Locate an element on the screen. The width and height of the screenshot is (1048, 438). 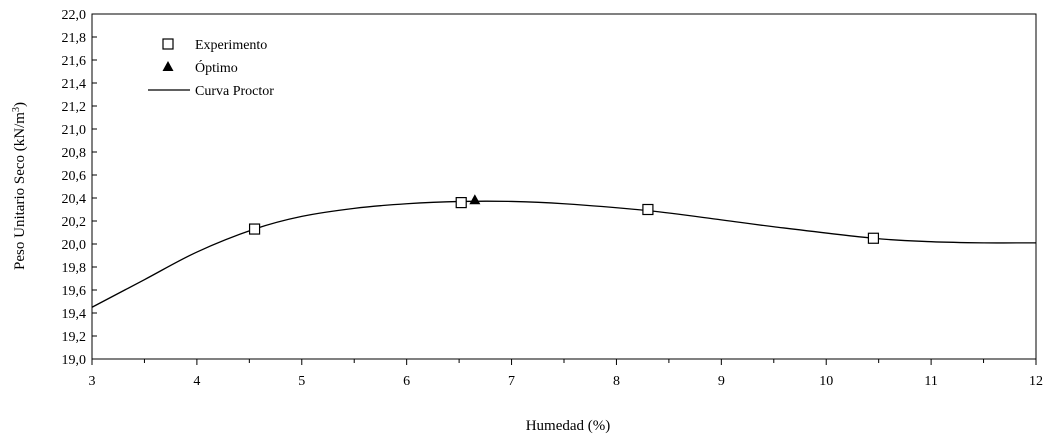
x-tick-label: 5 is located at coordinates (301, 381).